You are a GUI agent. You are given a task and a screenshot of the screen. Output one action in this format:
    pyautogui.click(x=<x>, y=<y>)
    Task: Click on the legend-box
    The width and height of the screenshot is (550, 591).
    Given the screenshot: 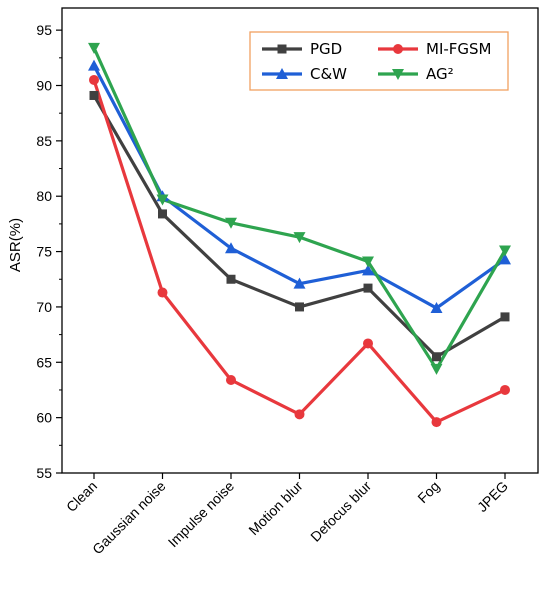 What is the action you would take?
    pyautogui.click(x=379, y=61)
    